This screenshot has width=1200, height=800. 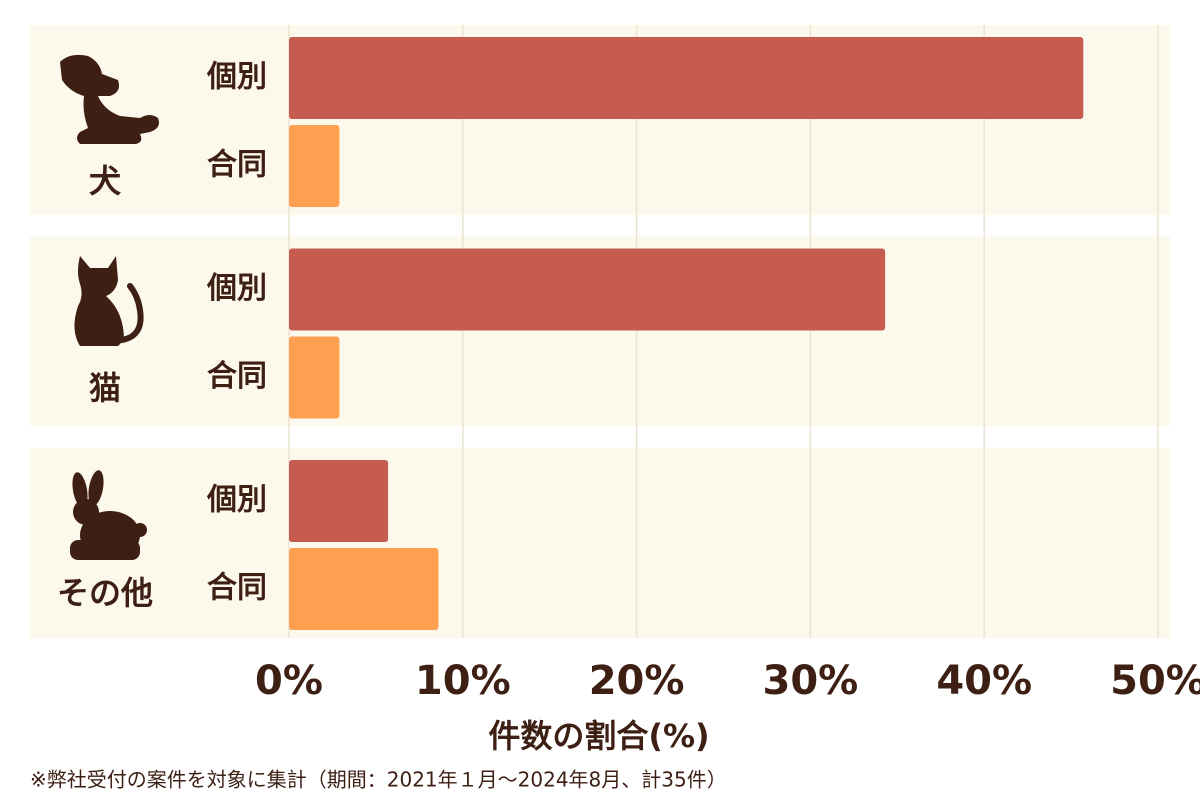 What do you see at coordinates (811, 681) in the screenshot?
I see `x-tick-label: 30%` at bounding box center [811, 681].